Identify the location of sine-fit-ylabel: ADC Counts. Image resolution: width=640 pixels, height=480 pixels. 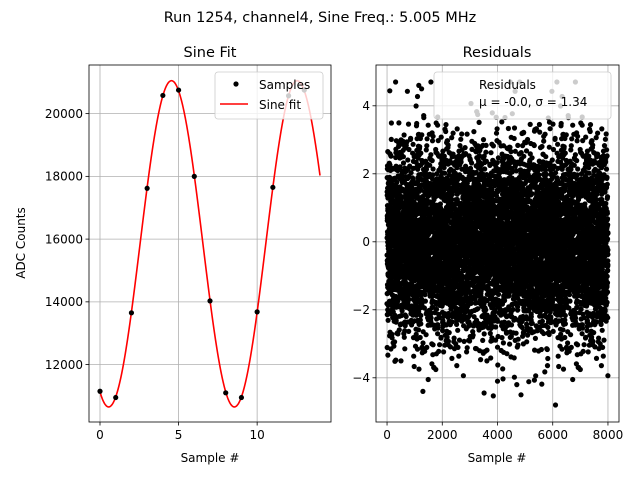
(21, 243).